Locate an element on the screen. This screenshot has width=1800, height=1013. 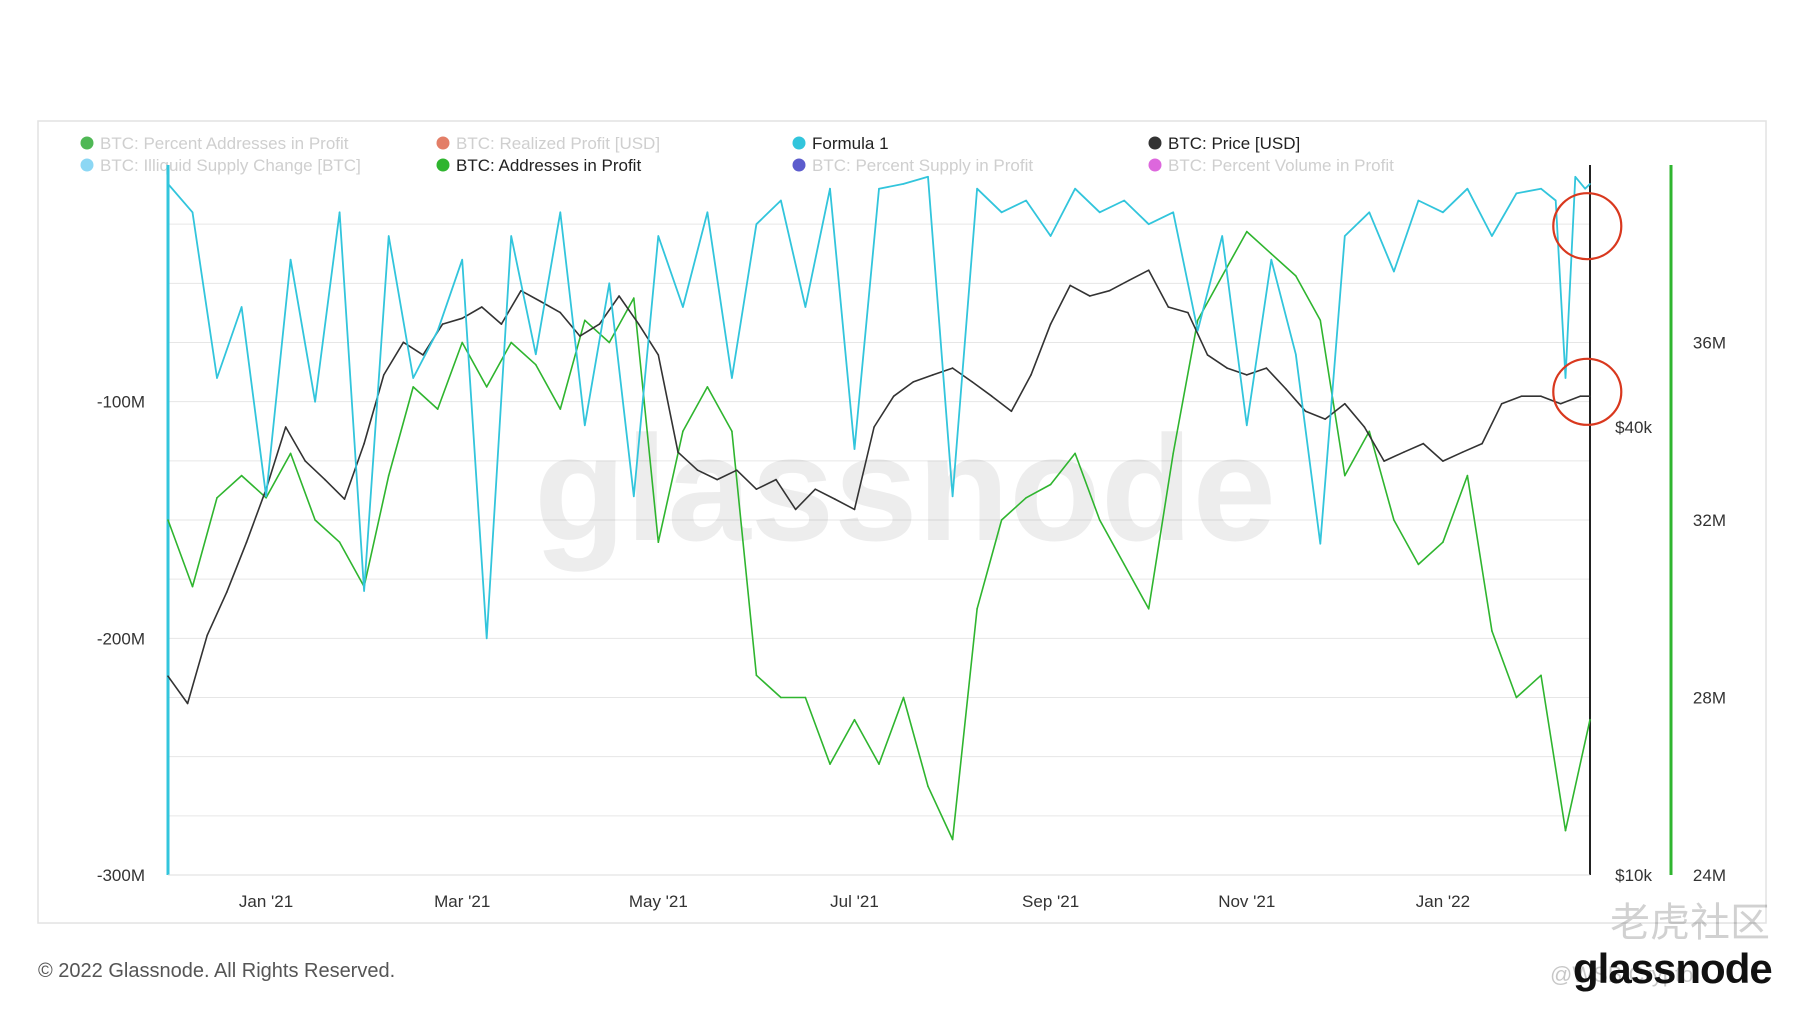
left-axis-tick-label: -200M is located at coordinates (121, 638).